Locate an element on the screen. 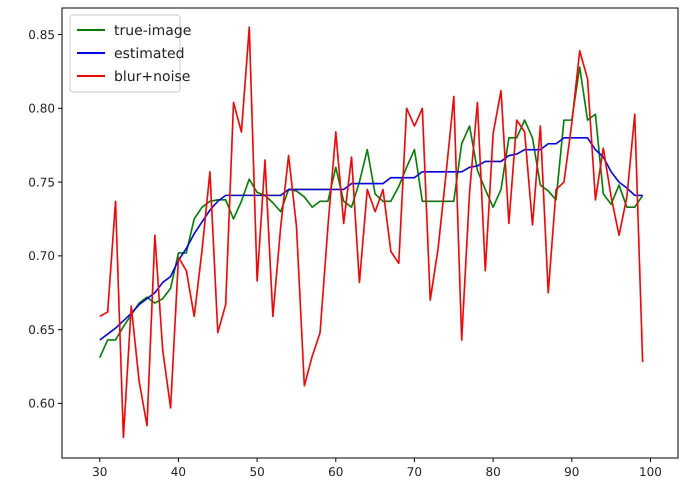 The width and height of the screenshot is (680, 491). y-tick-label: 0.80 is located at coordinates (41, 109).